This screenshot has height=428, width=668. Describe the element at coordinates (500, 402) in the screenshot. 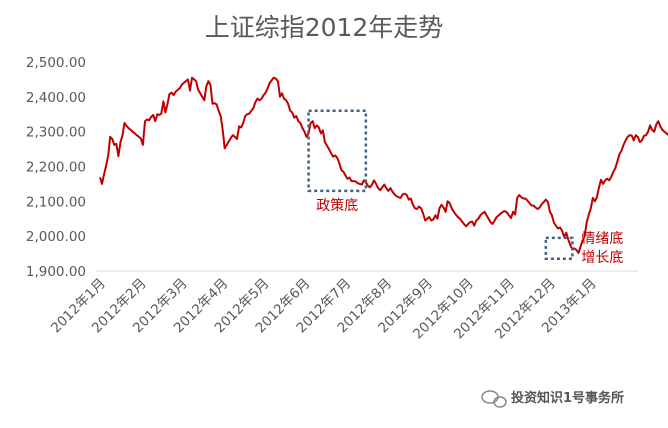

I see `wechat-icon-bubble` at that location.